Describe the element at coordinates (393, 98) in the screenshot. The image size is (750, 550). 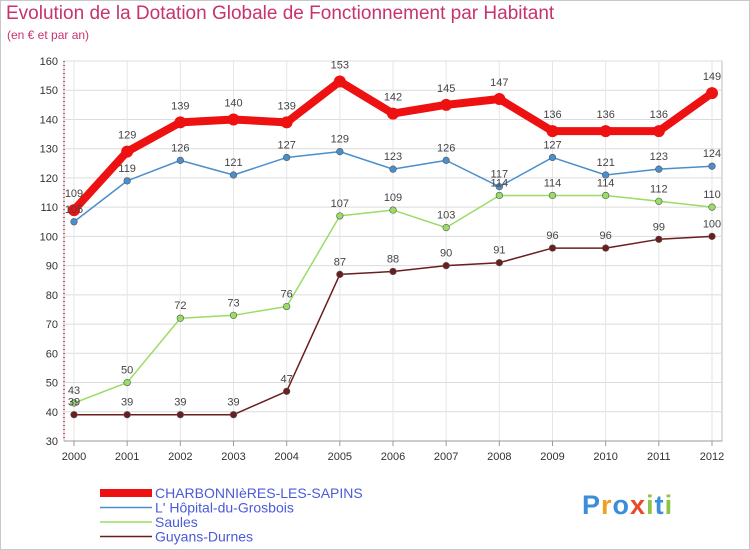
I see `data-label: 142` at that location.